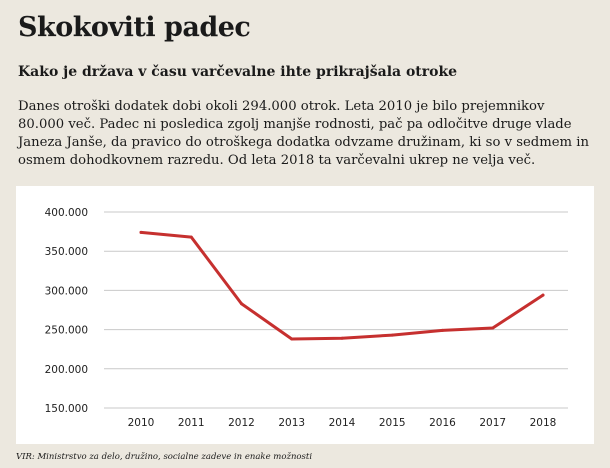  I want to click on y-tick-label: 200.000, so click(66, 370).